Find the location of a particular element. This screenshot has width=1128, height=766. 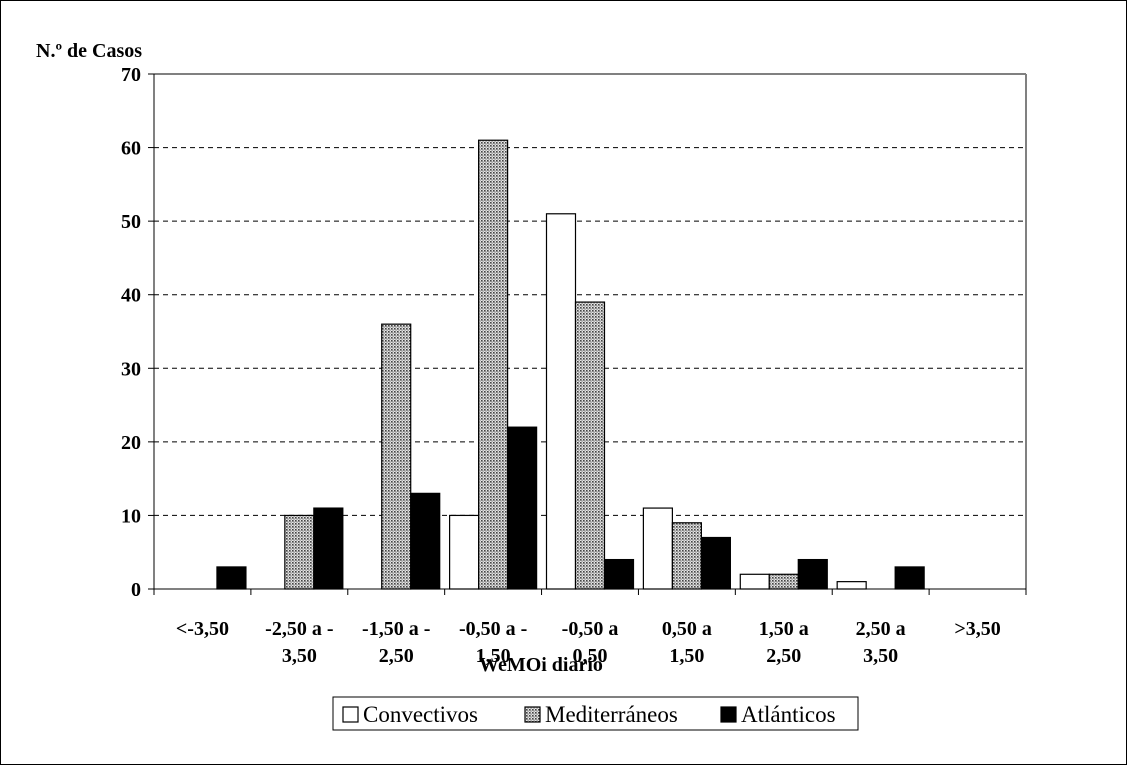

y-axis-title: N.º de Casos is located at coordinates (89, 51).